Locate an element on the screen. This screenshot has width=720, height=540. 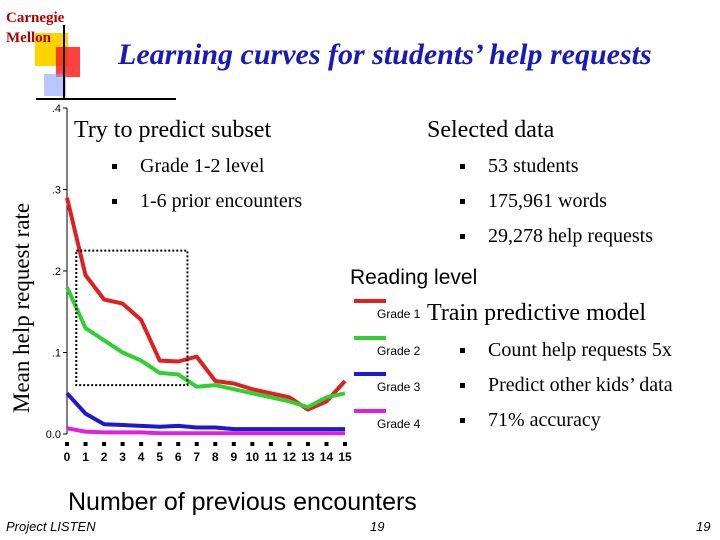
x-tick-label: 0 is located at coordinates (67, 457).